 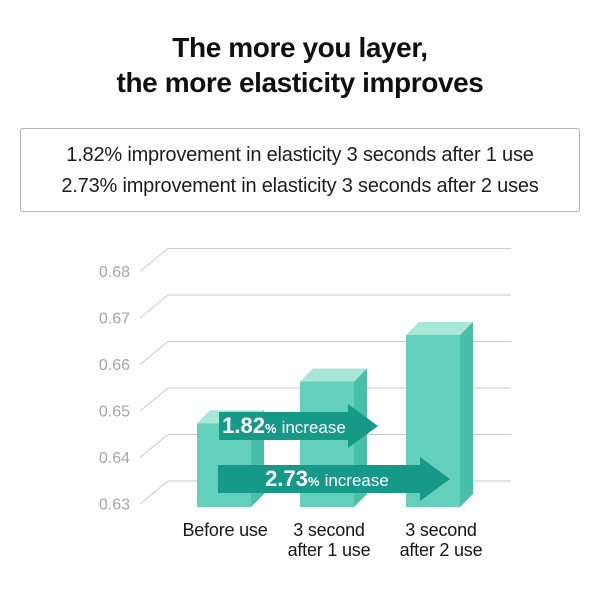 I want to click on title-line-1: The more you layer,, so click(x=300, y=47).